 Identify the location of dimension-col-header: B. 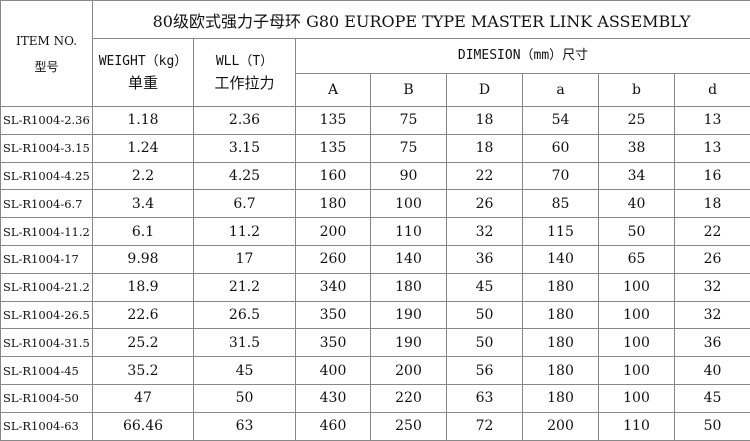
(409, 90).